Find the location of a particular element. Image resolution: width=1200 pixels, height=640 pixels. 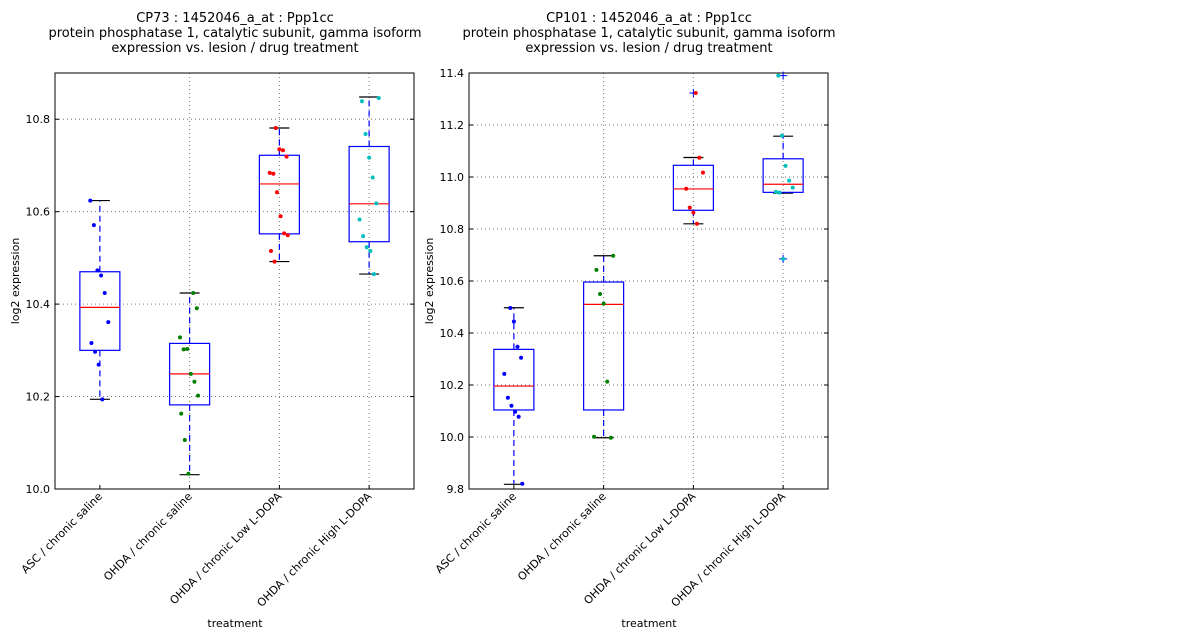

x-axis-label: treatment is located at coordinates (235, 623).